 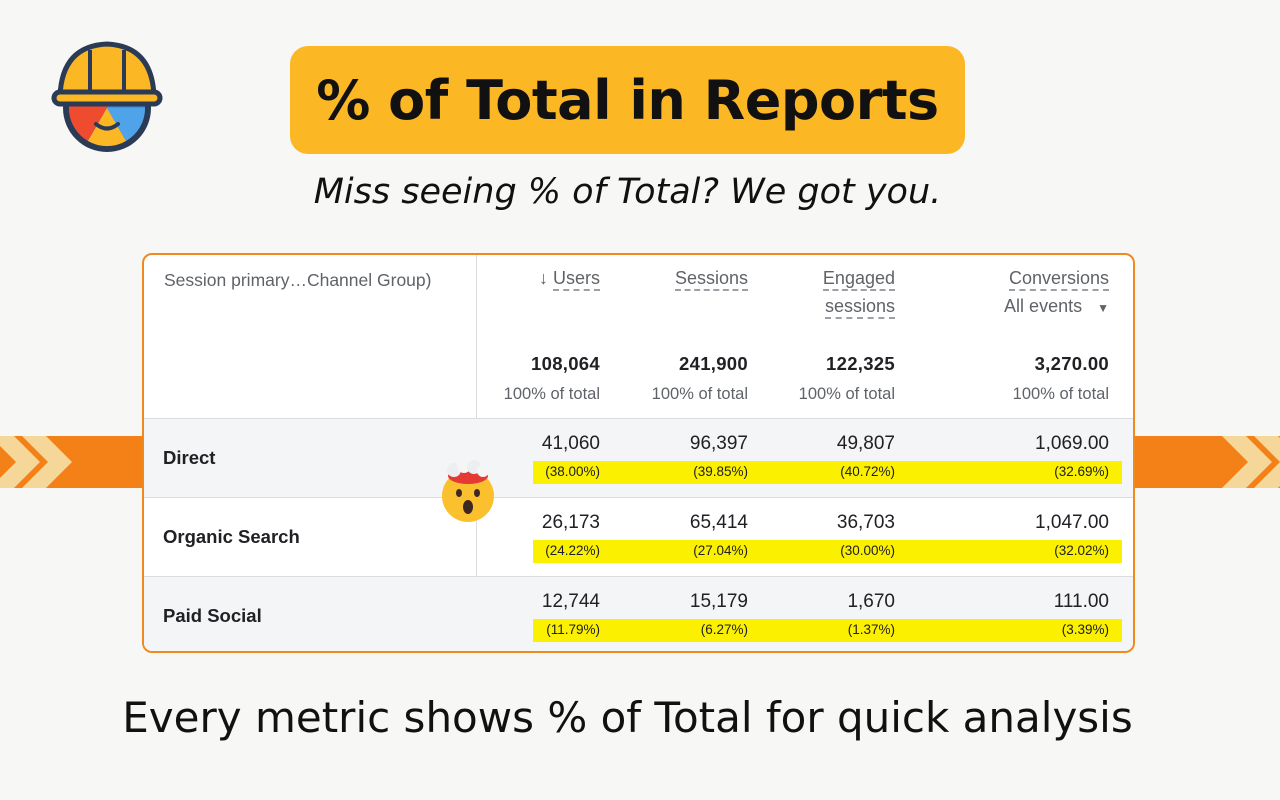 What do you see at coordinates (468, 491) in the screenshot?
I see `mind-blown-emoji-icon` at bounding box center [468, 491].